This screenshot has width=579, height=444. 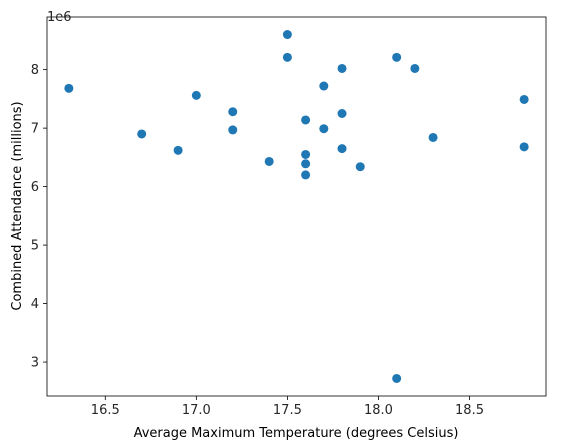 What do you see at coordinates (35, 363) in the screenshot?
I see `y-tick-label: 3` at bounding box center [35, 363].